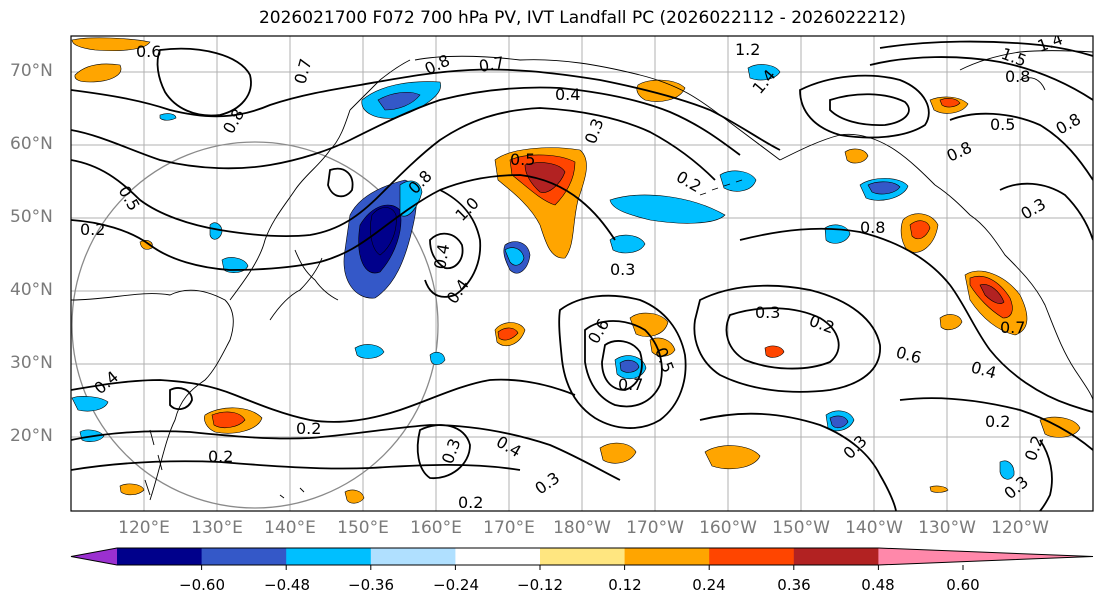 The image size is (1105, 604). I want to click on colorbar-tick-label: 0.12, so click(625, 585).